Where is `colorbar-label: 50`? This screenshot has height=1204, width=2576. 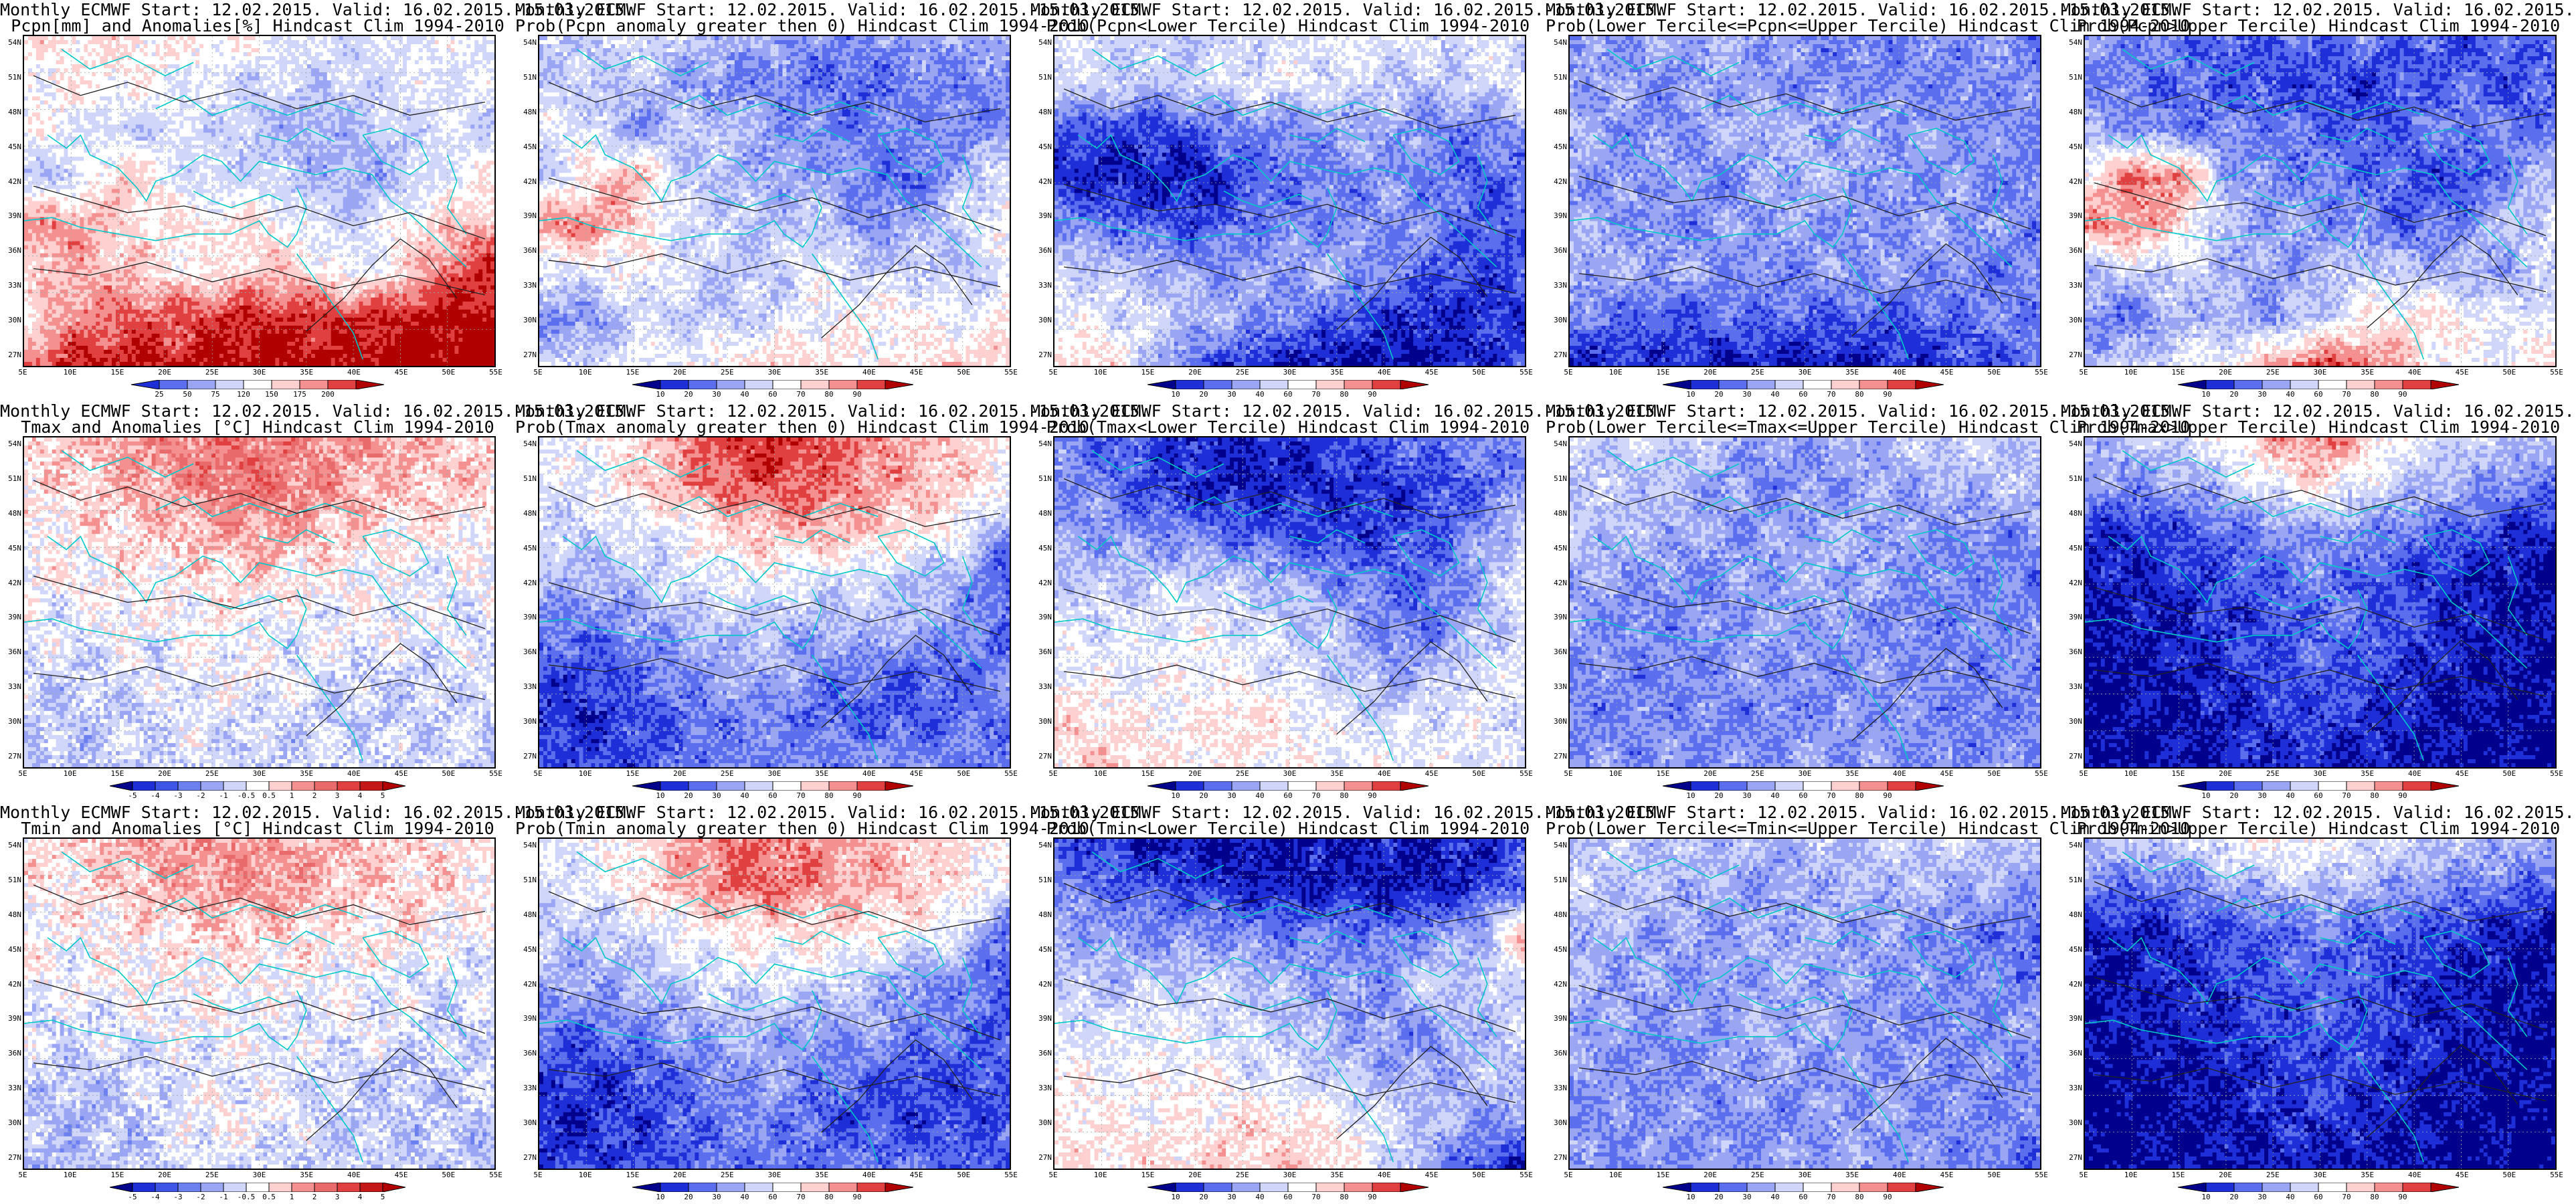
colorbar-label: 50 is located at coordinates (187, 395).